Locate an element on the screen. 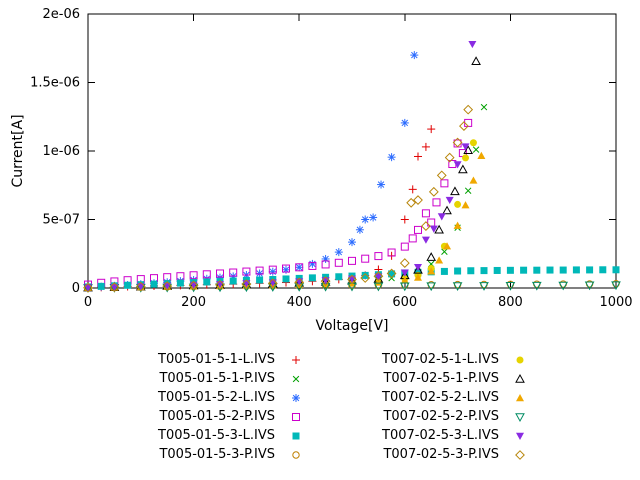 This screenshot has height=480, width=640. legend-item: T005-01-5-2-L.IVS is located at coordinates (208, 397).